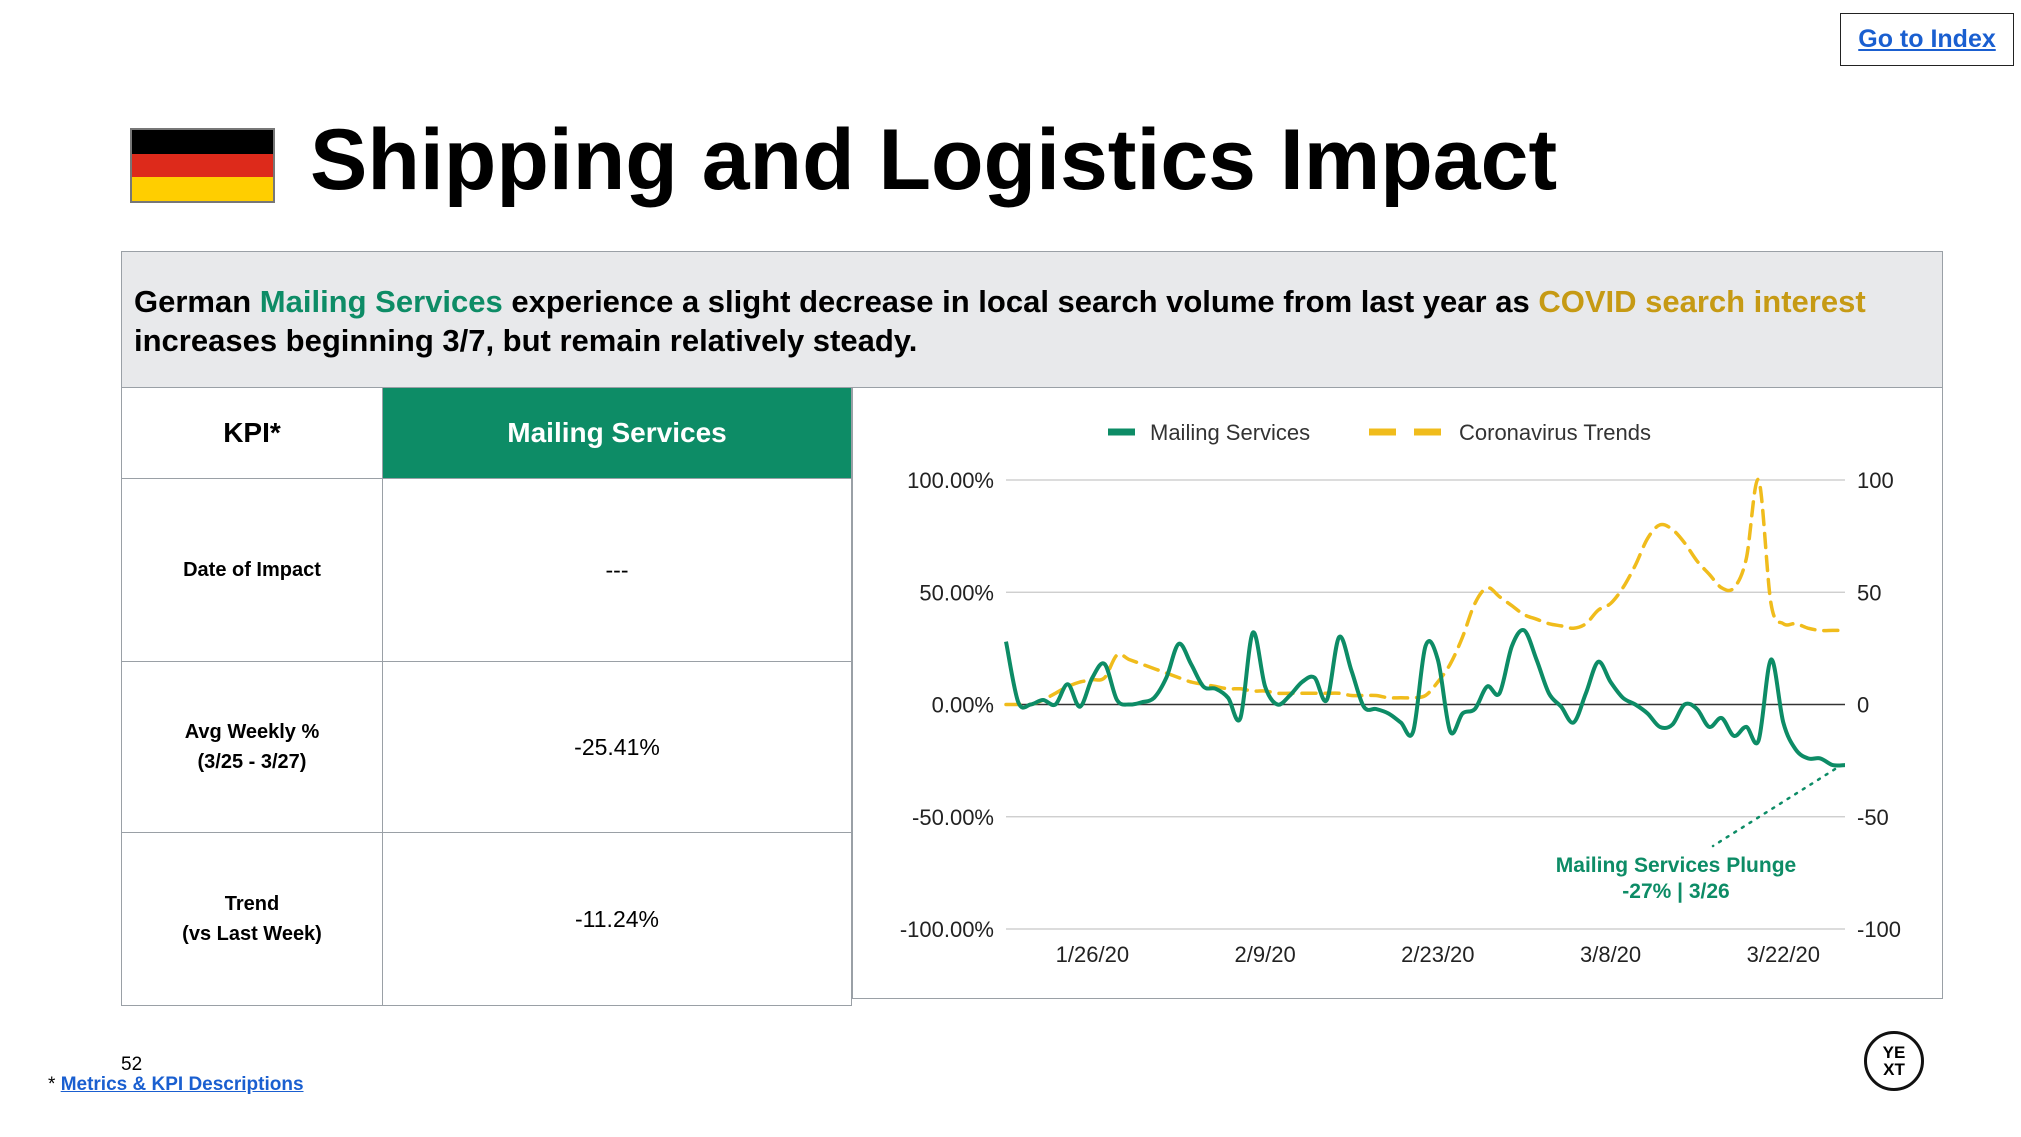 This screenshot has height=1137, width=2021. Describe the element at coordinates (52, 1084) in the screenshot. I see `footnote-star: *` at that location.